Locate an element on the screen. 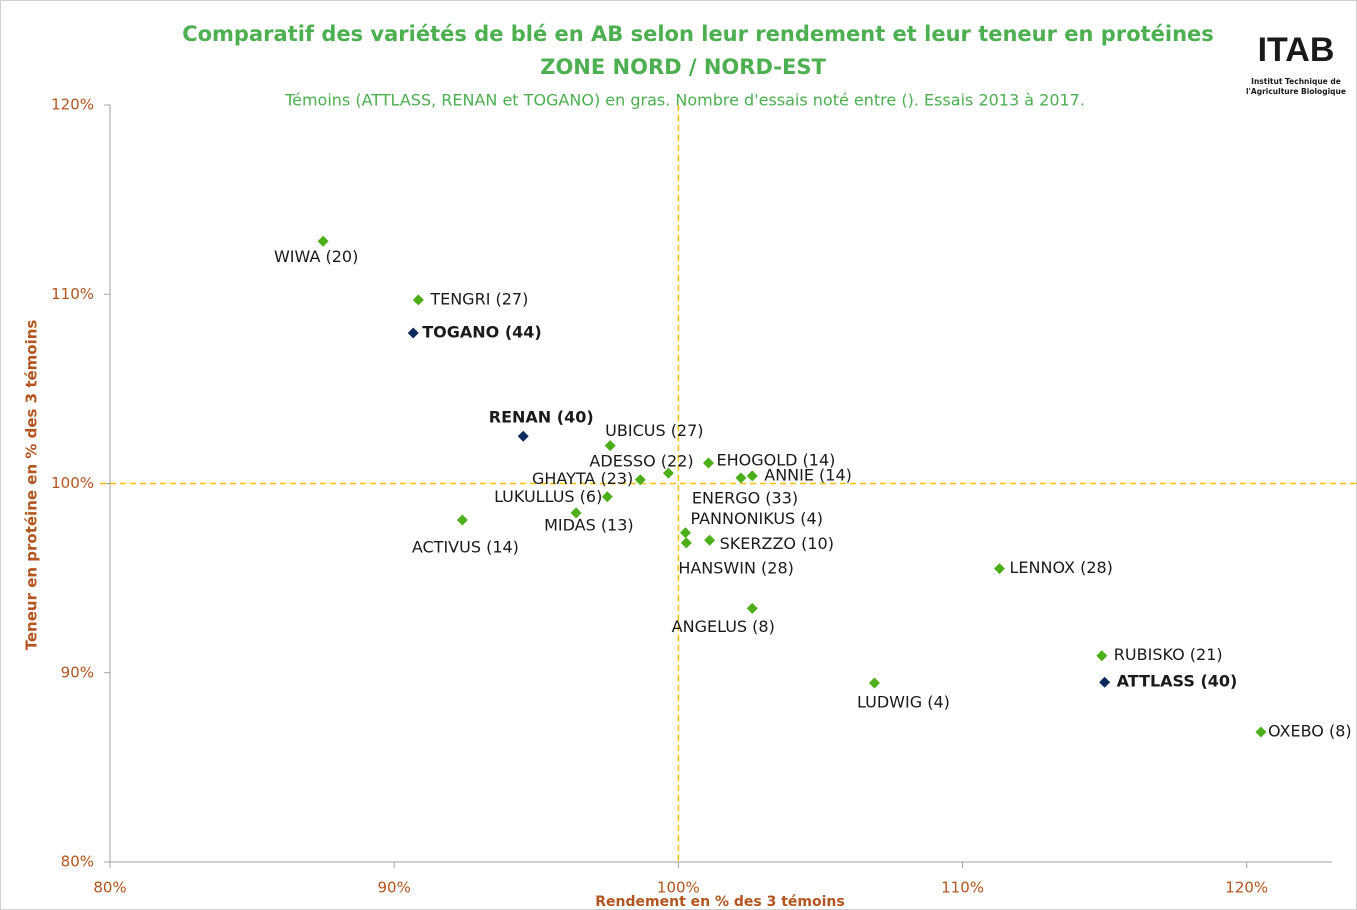  point-label: OXEBO (8) is located at coordinates (1310, 730).